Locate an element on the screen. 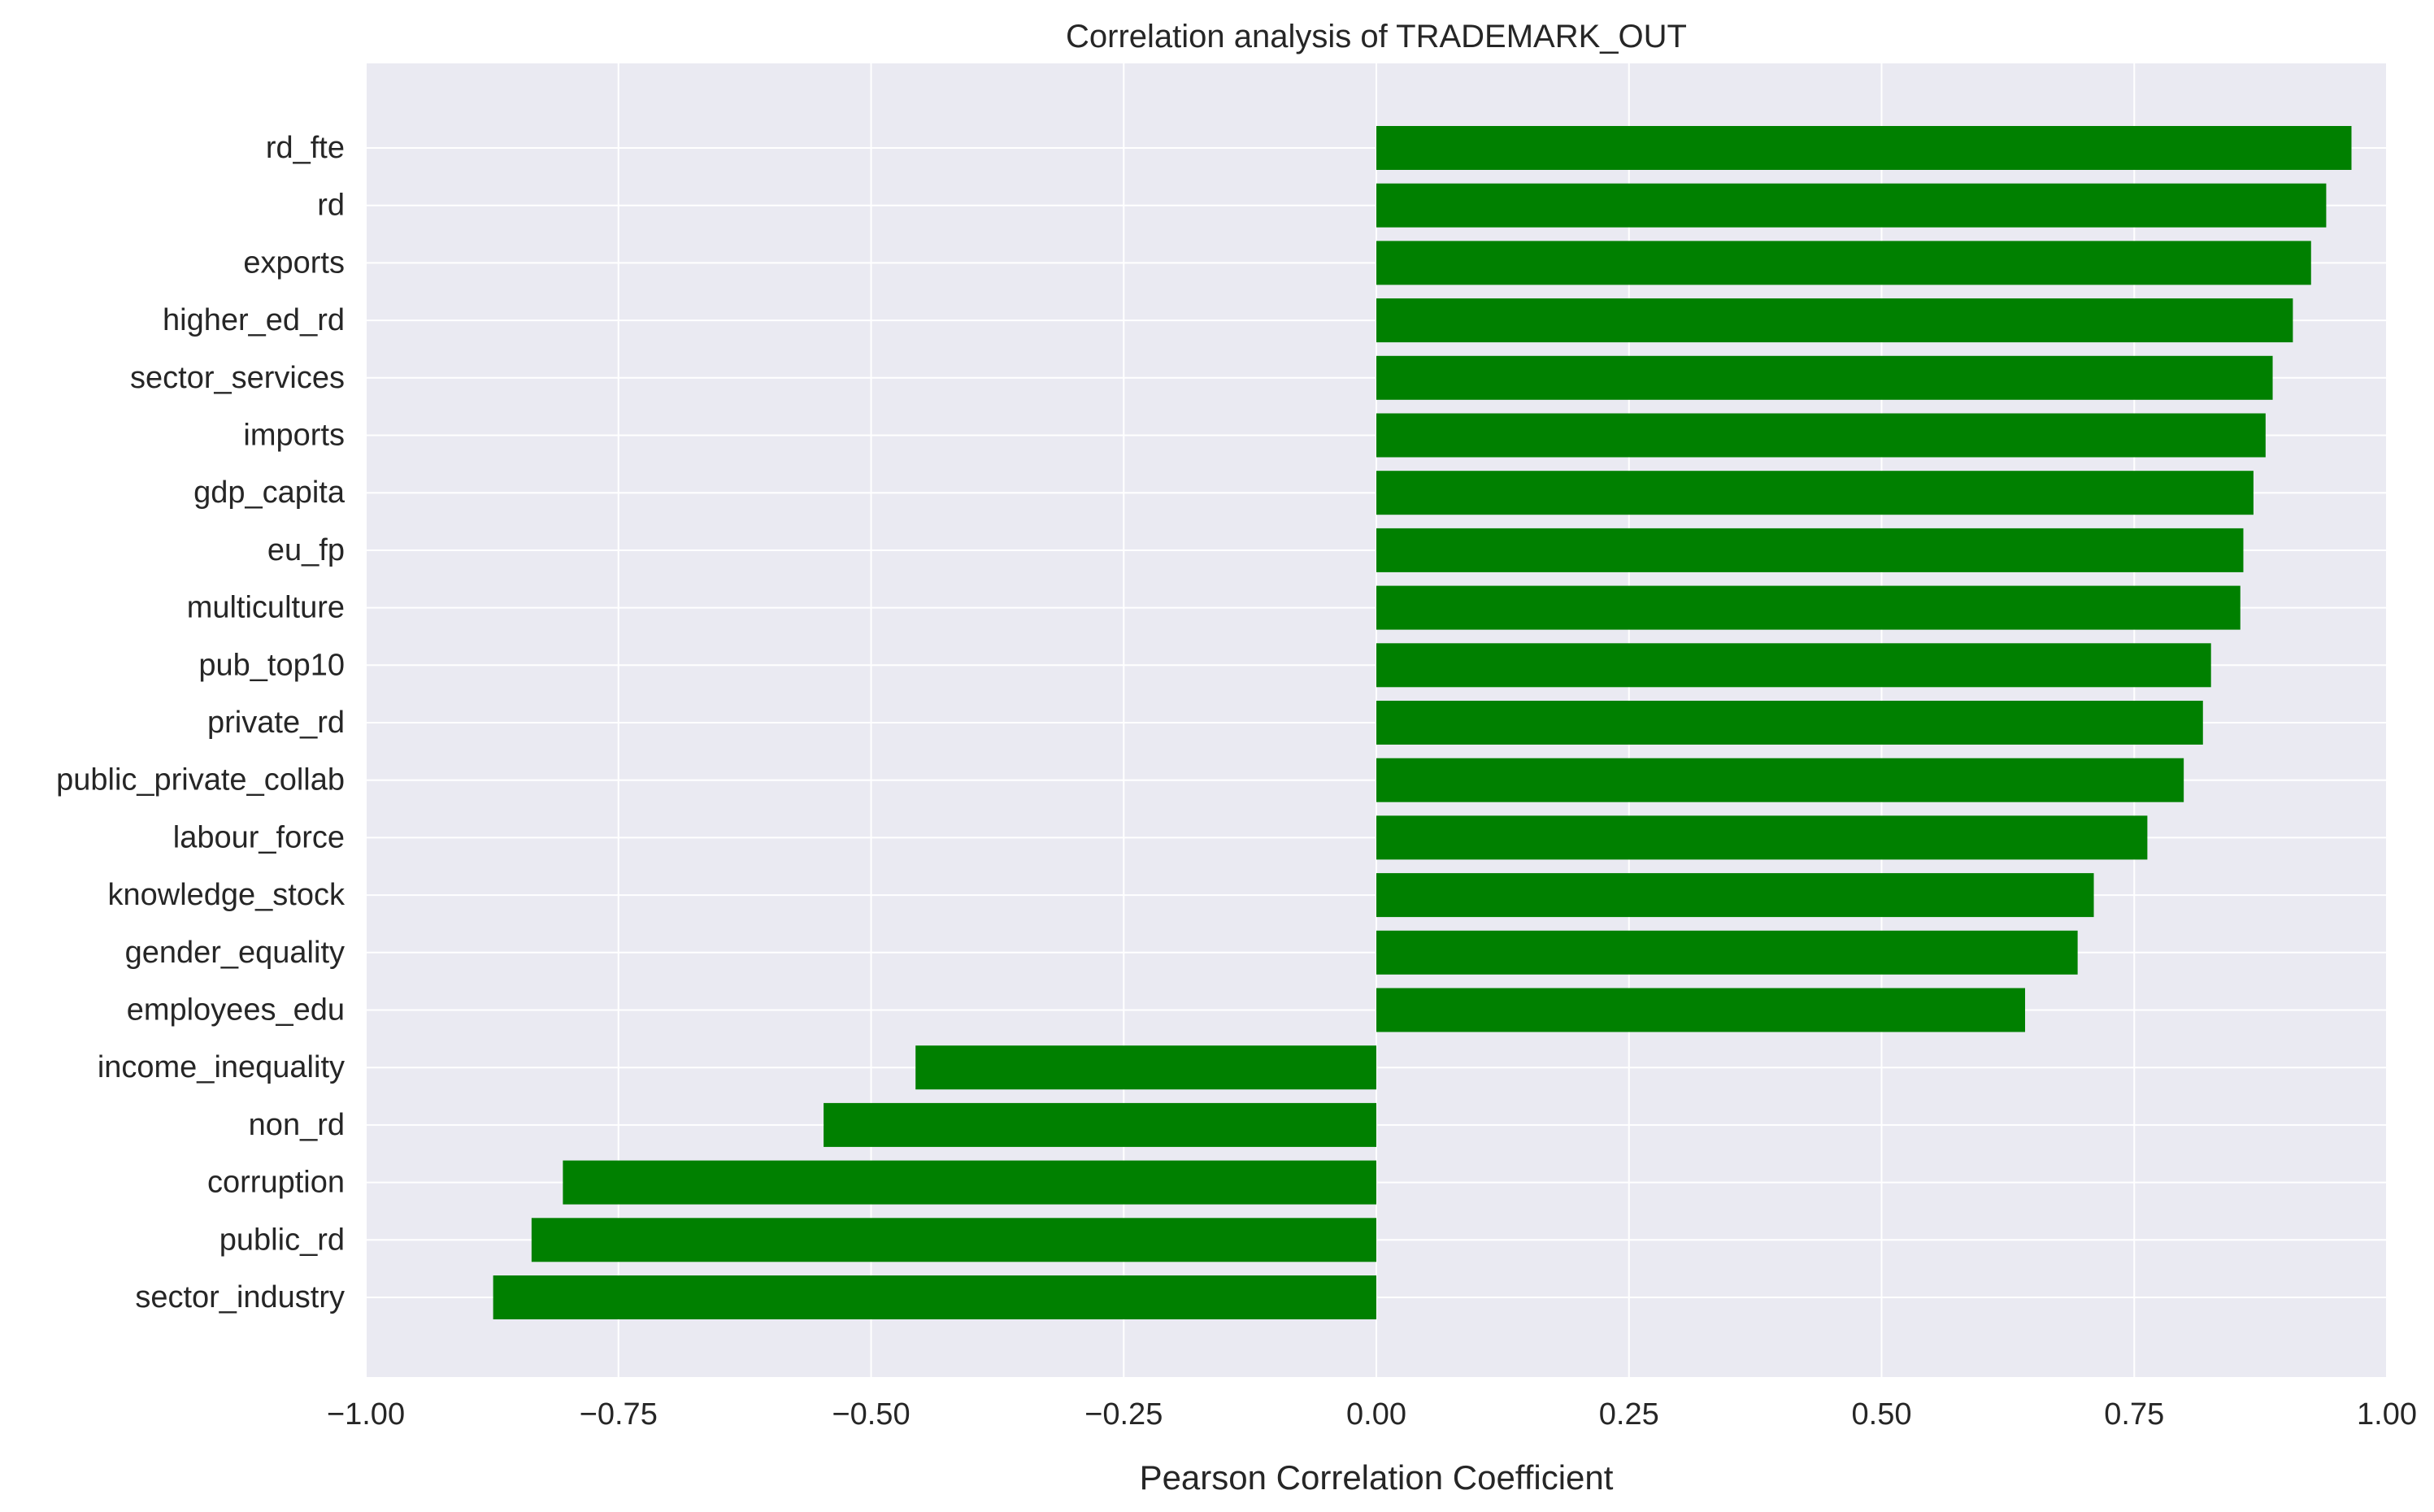  bar-sector-industry is located at coordinates (935, 1297).